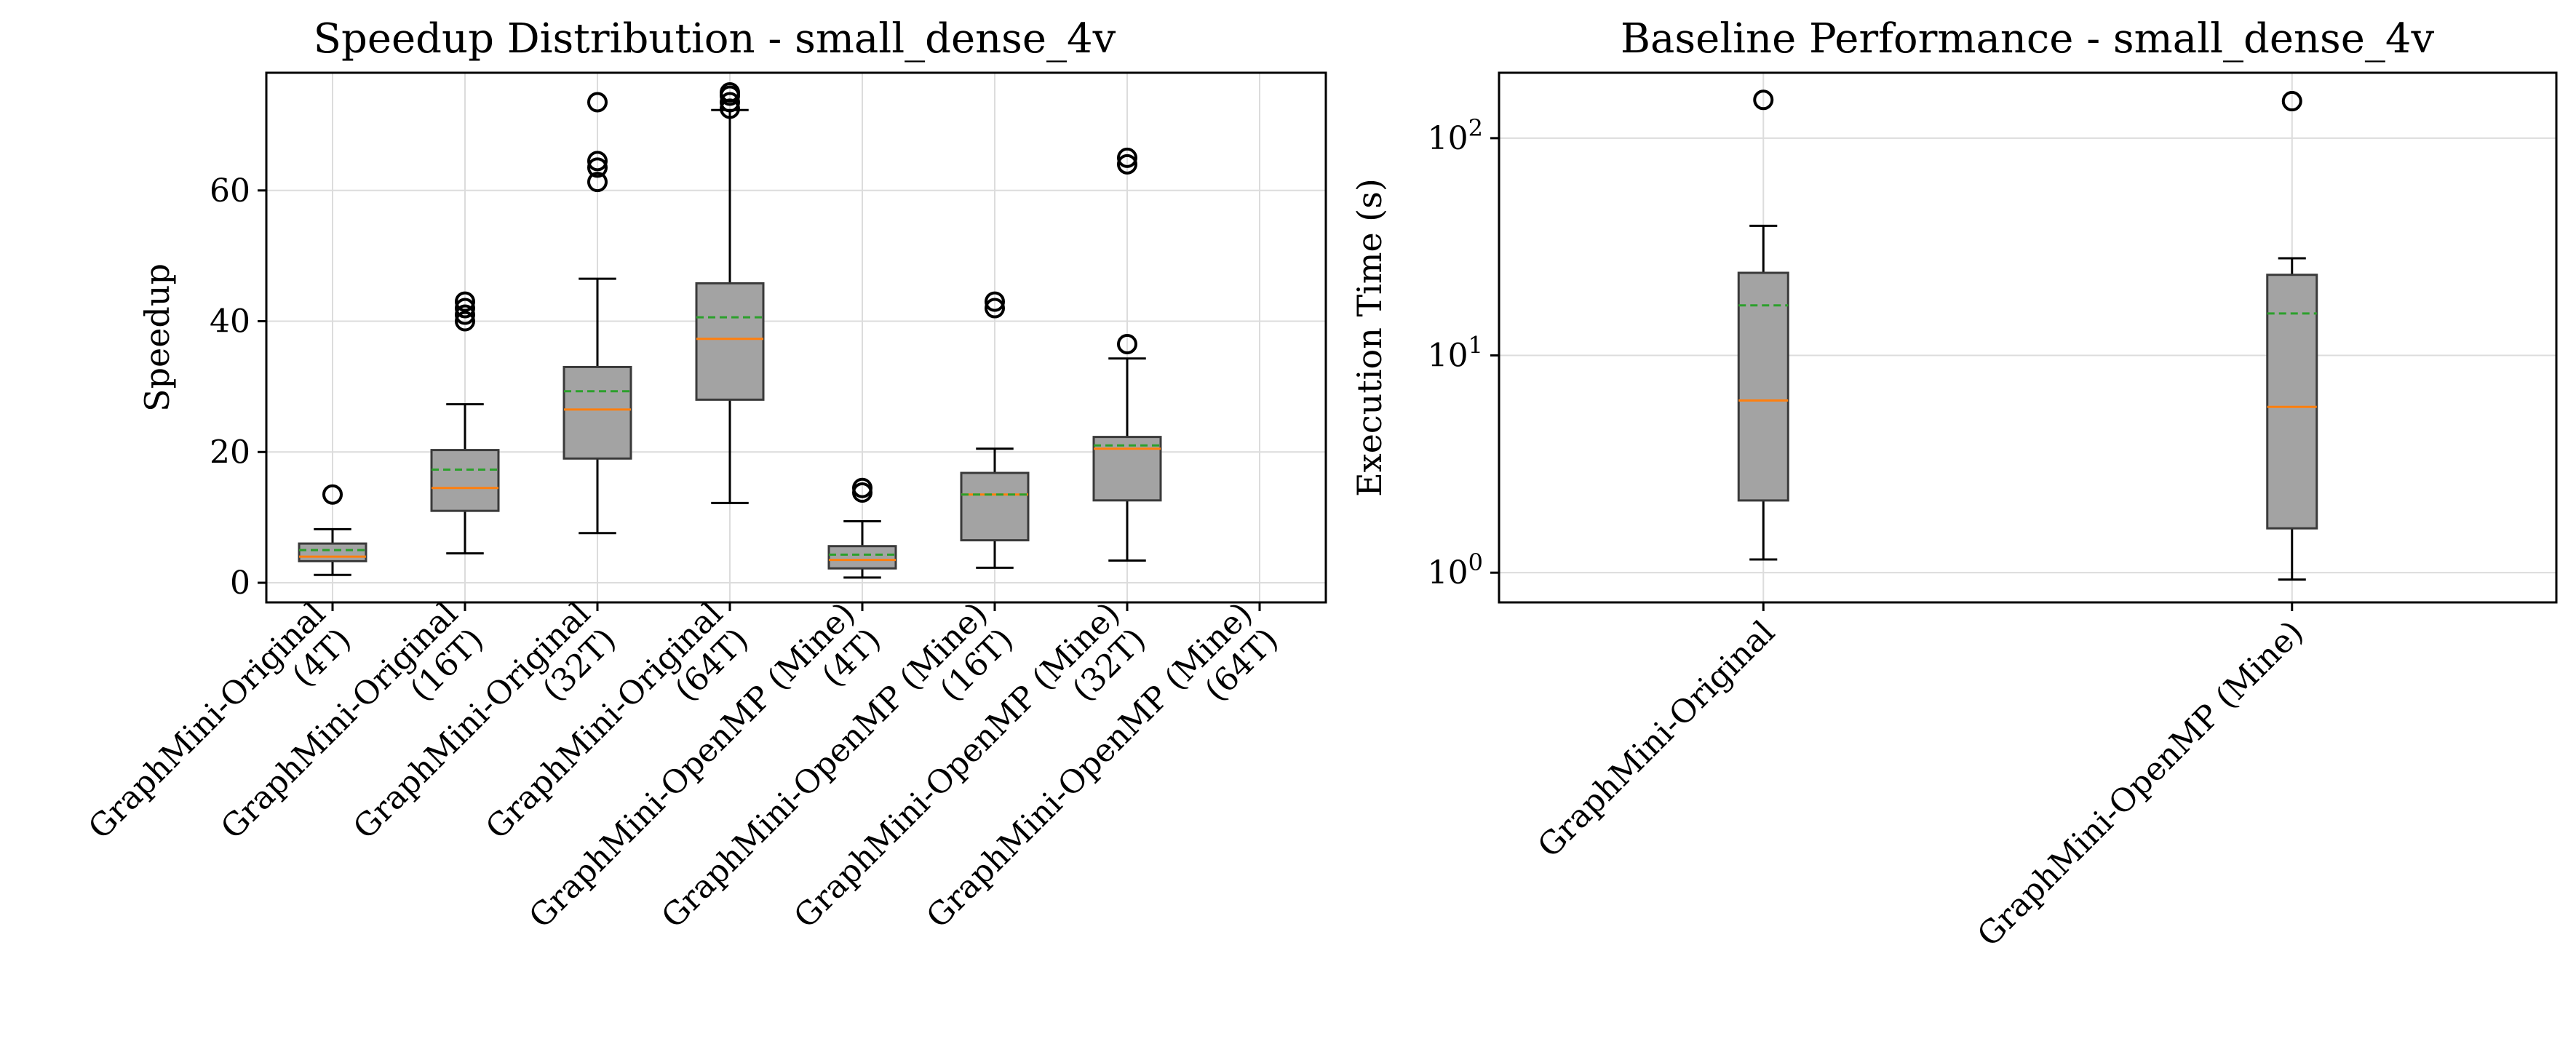 This screenshot has width=2576, height=1060. What do you see at coordinates (230, 321) in the screenshot?
I see `y-tick-label: 40` at bounding box center [230, 321].